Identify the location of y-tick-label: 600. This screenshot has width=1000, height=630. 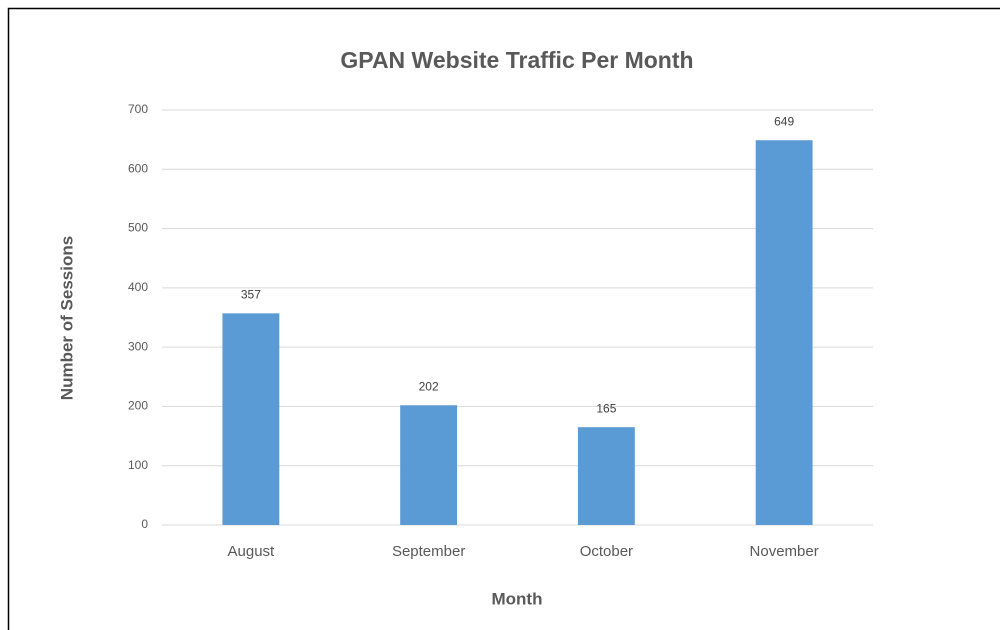
(138, 168).